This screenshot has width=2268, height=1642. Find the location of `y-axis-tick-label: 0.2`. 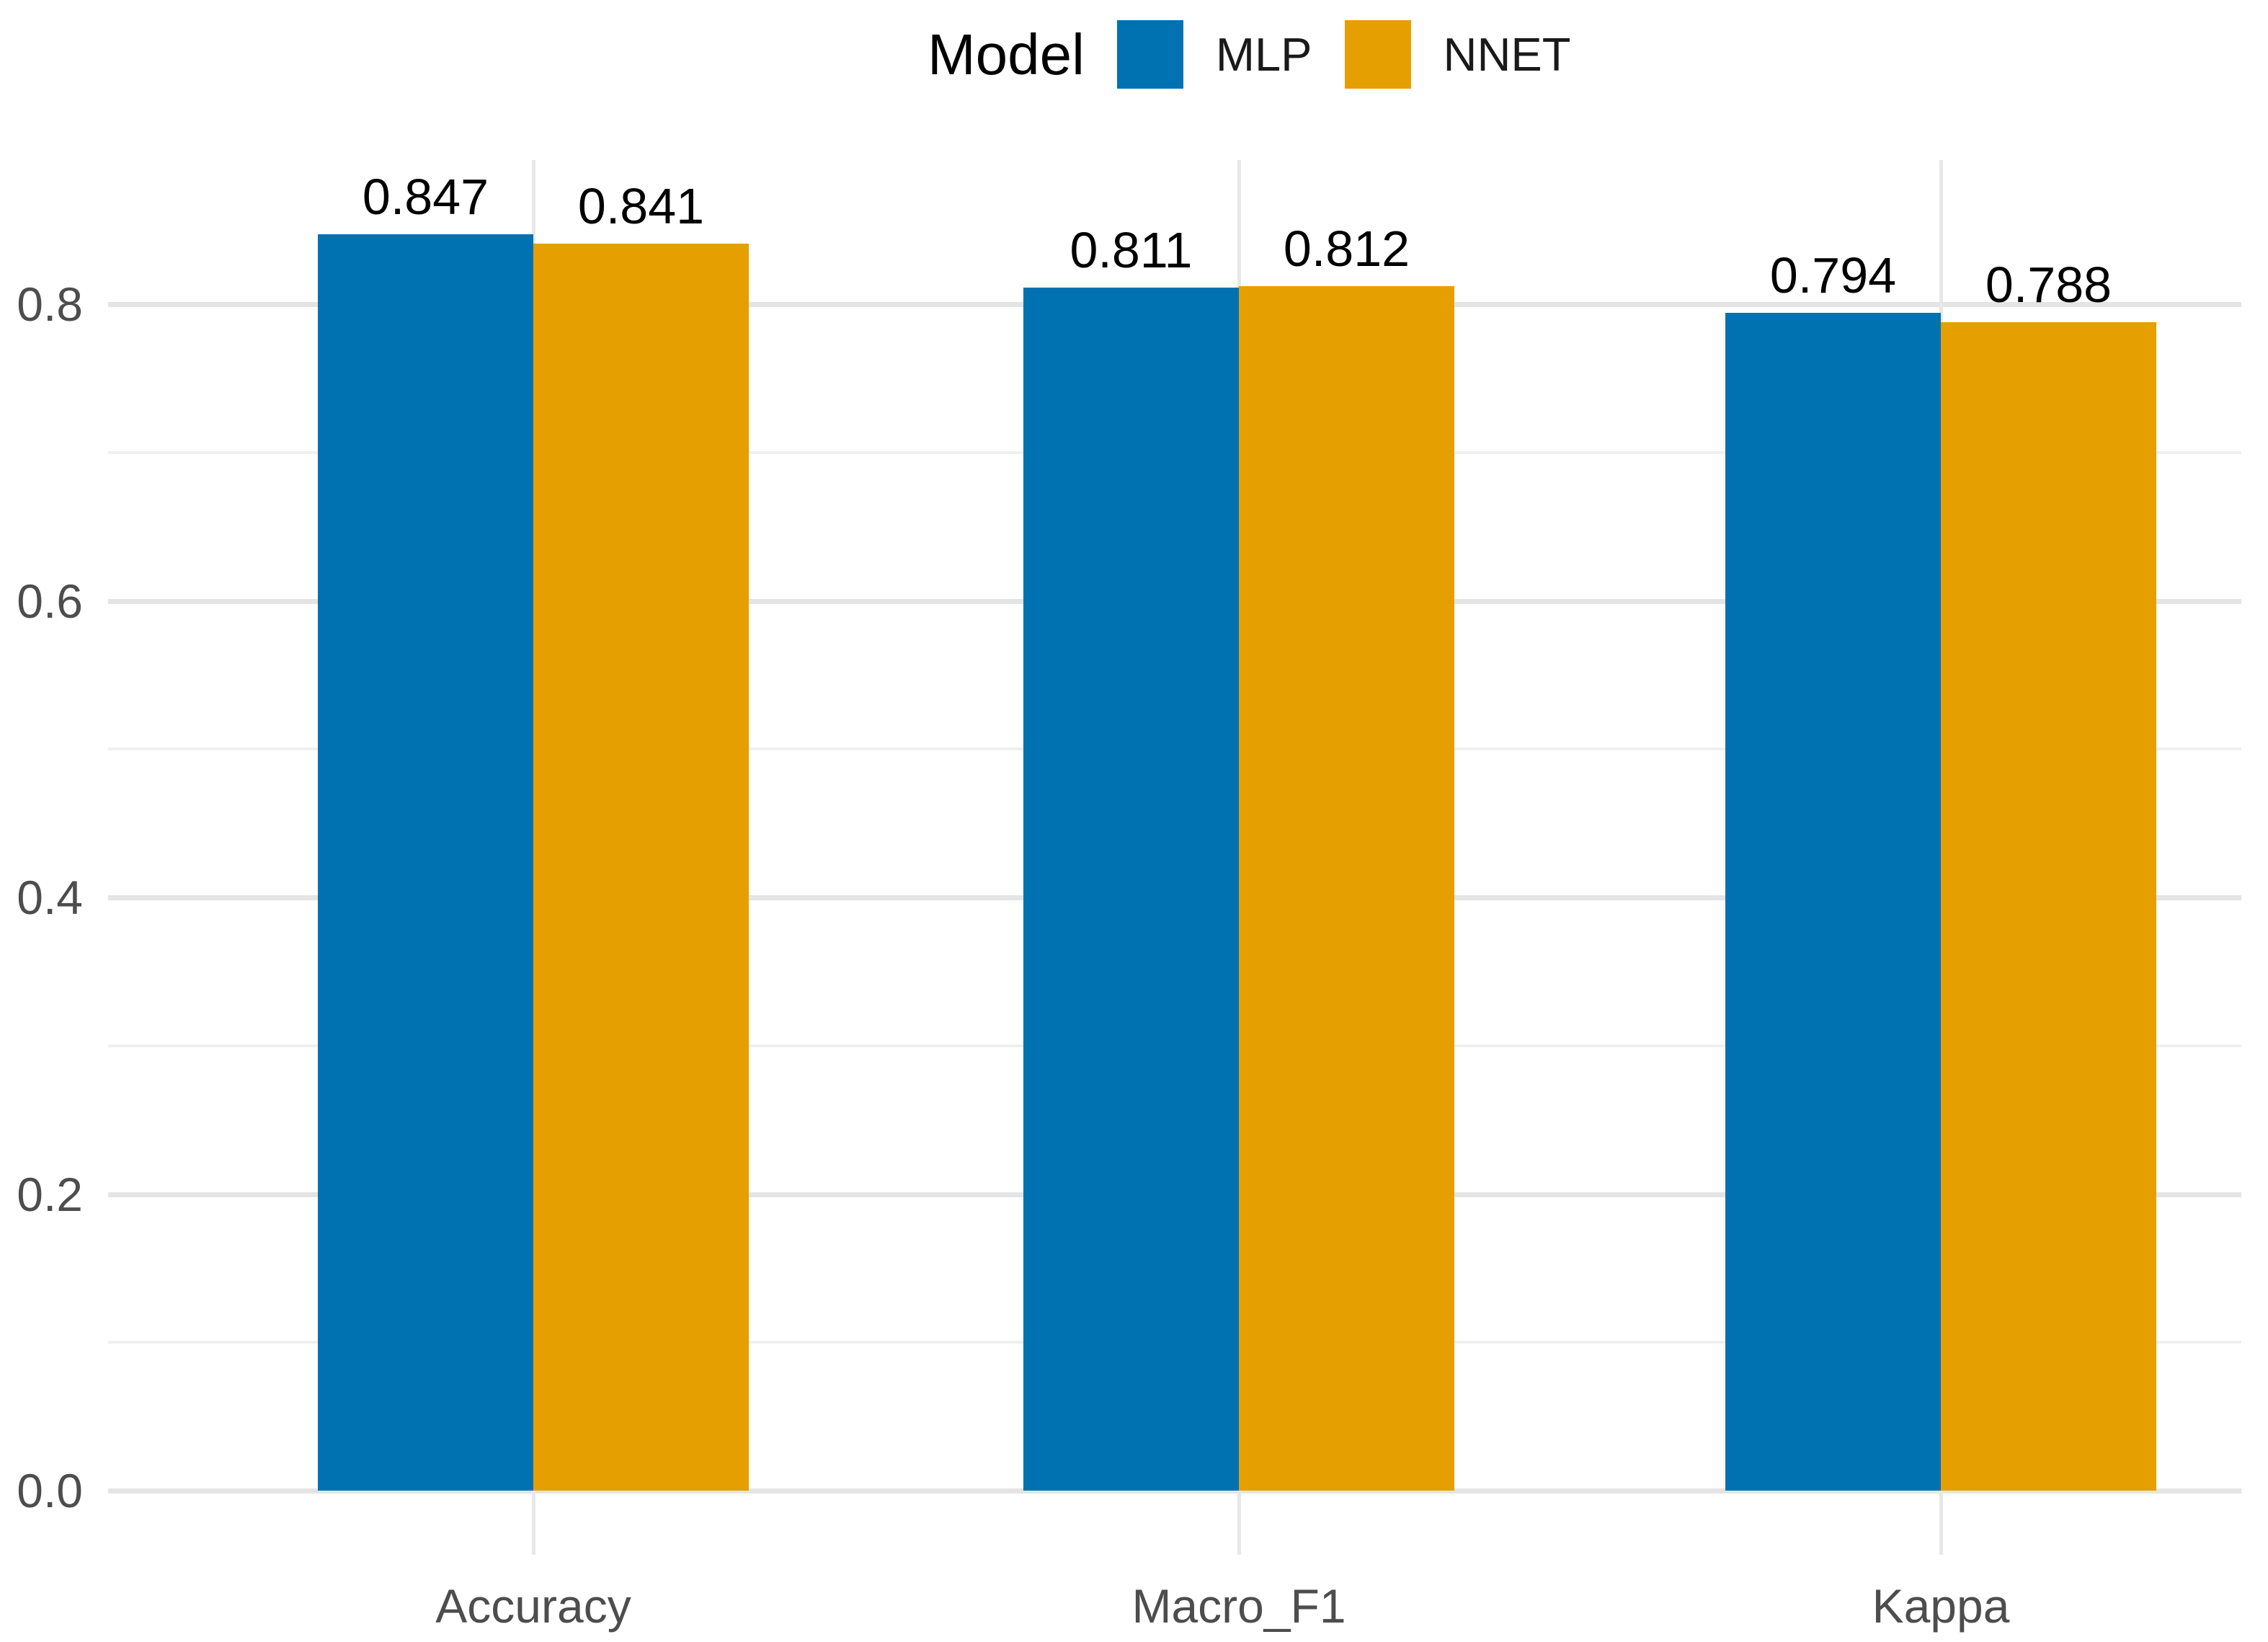

y-axis-tick-label: 0.2 is located at coordinates (50, 1194).